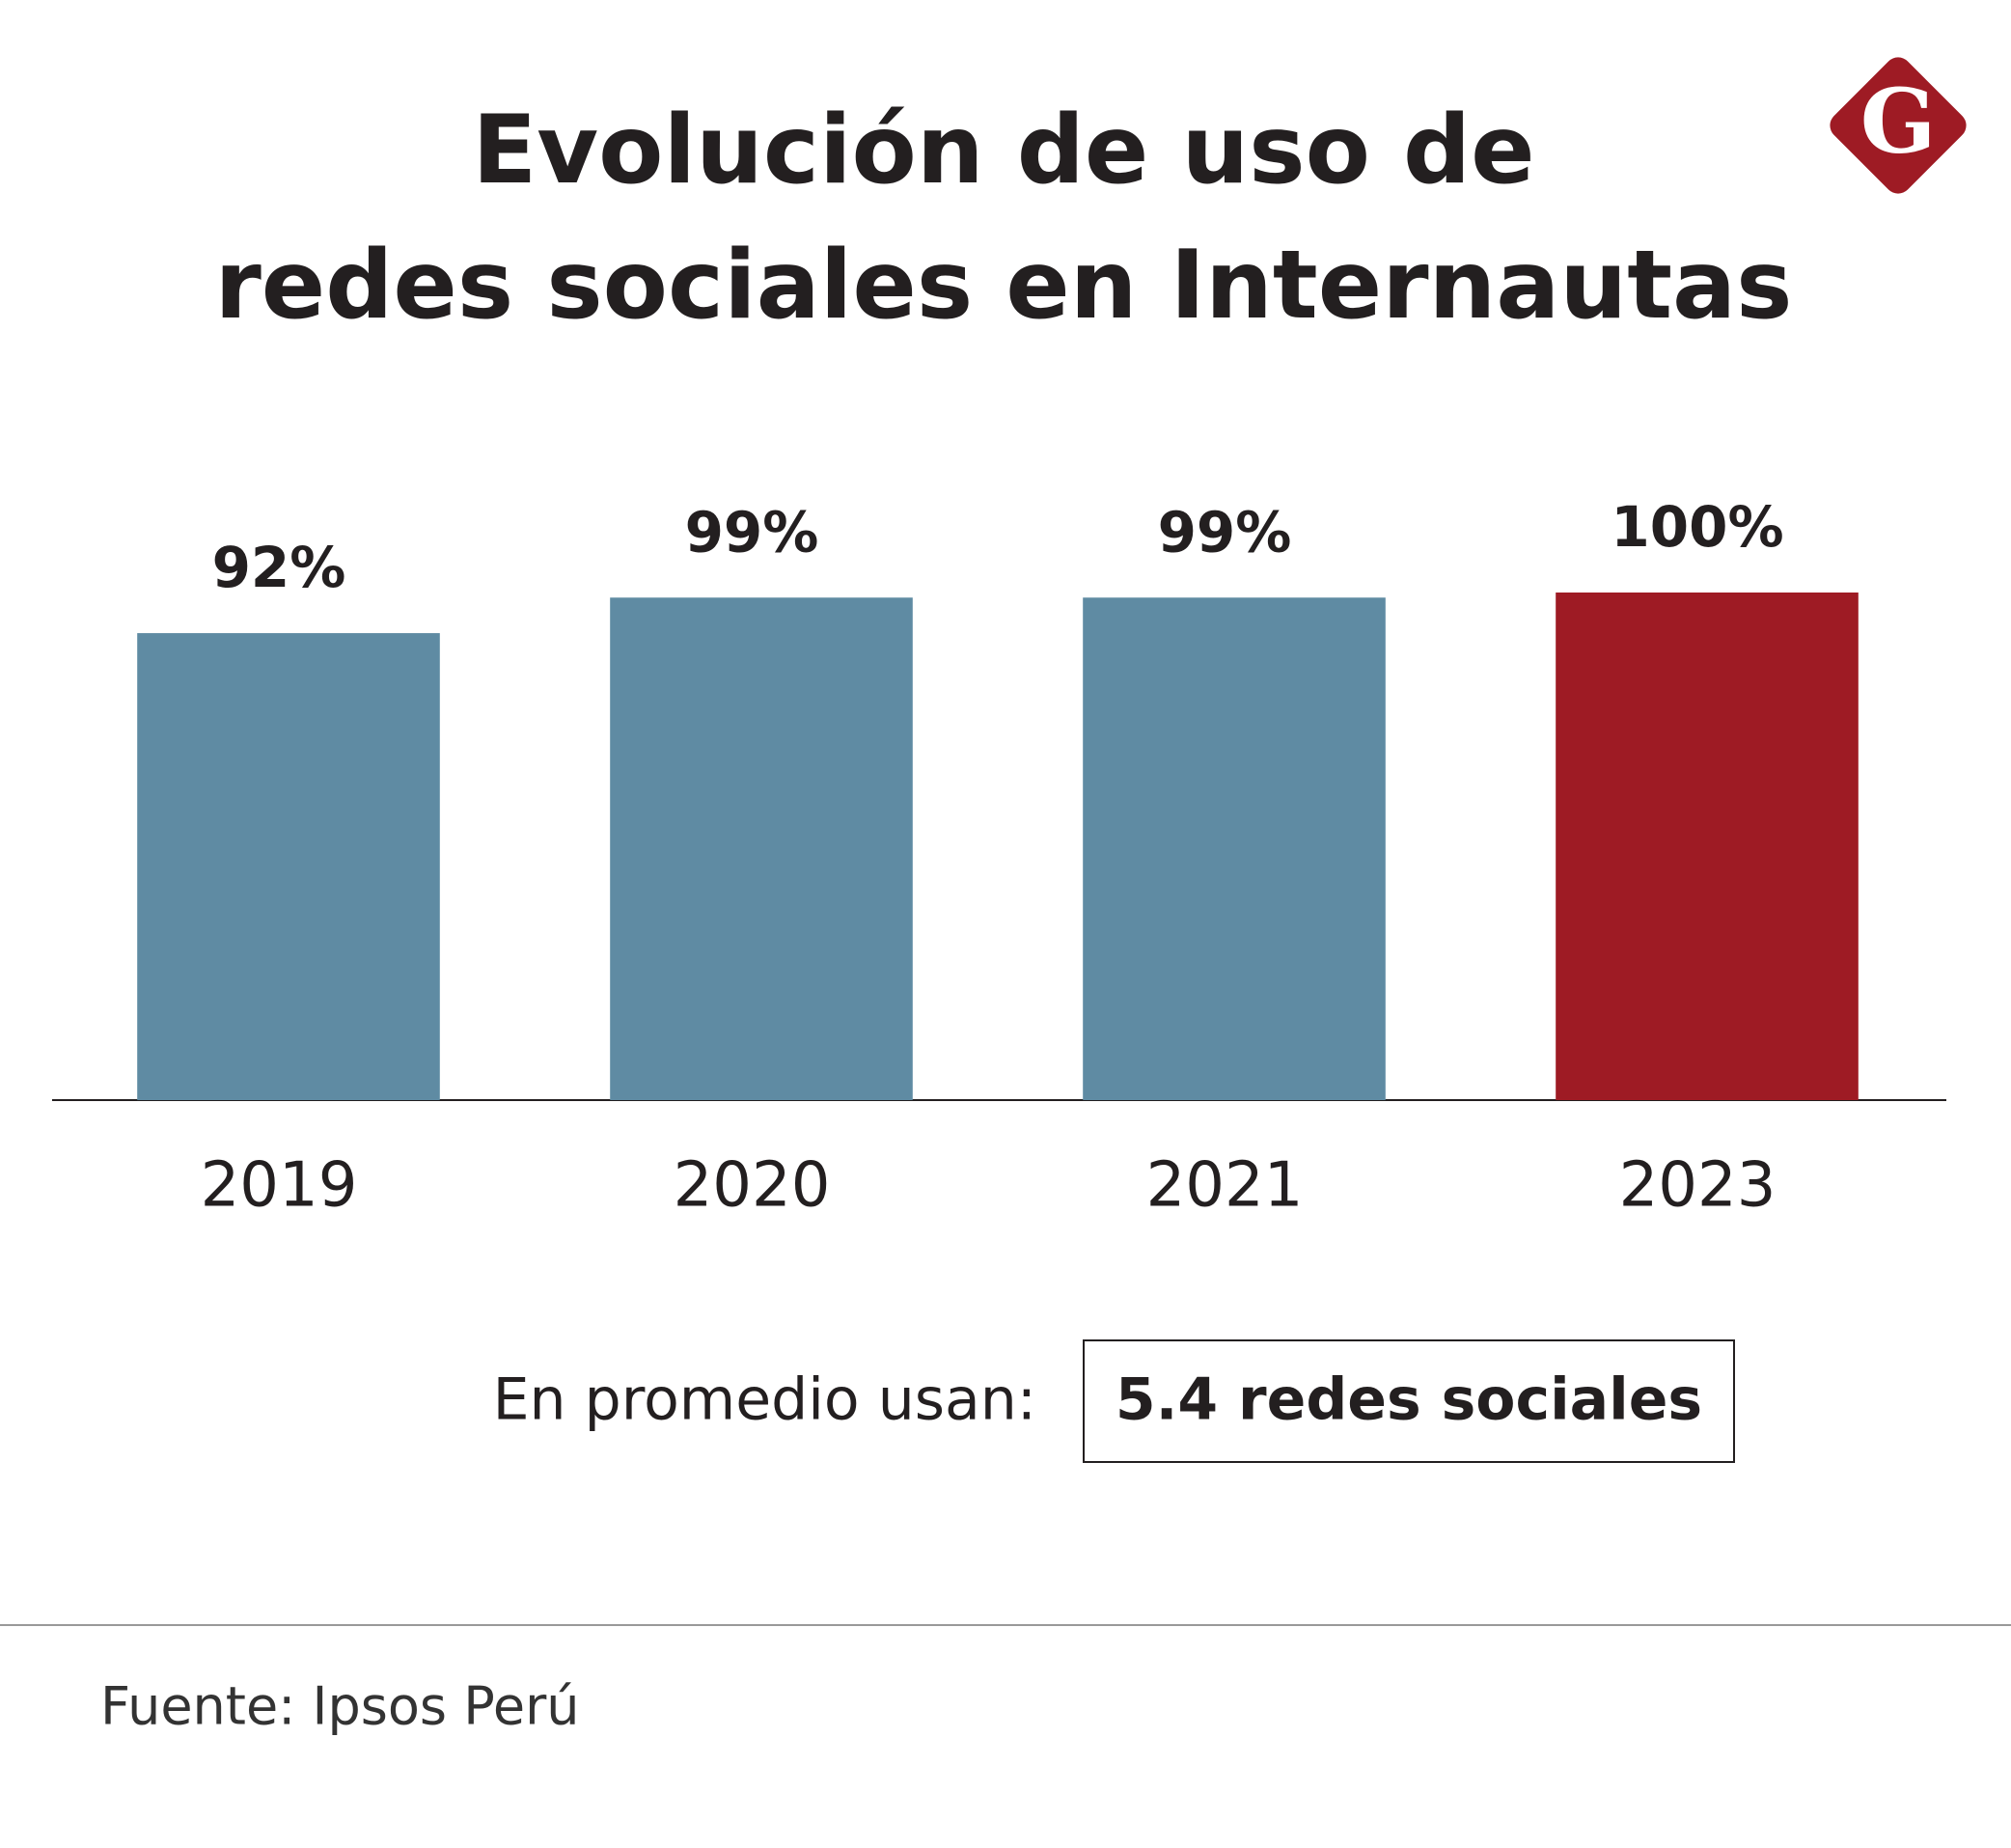 This screenshot has width=2011, height=1848. What do you see at coordinates (340, 1706) in the screenshot?
I see `source: Fuente: Ipsos Perú` at bounding box center [340, 1706].